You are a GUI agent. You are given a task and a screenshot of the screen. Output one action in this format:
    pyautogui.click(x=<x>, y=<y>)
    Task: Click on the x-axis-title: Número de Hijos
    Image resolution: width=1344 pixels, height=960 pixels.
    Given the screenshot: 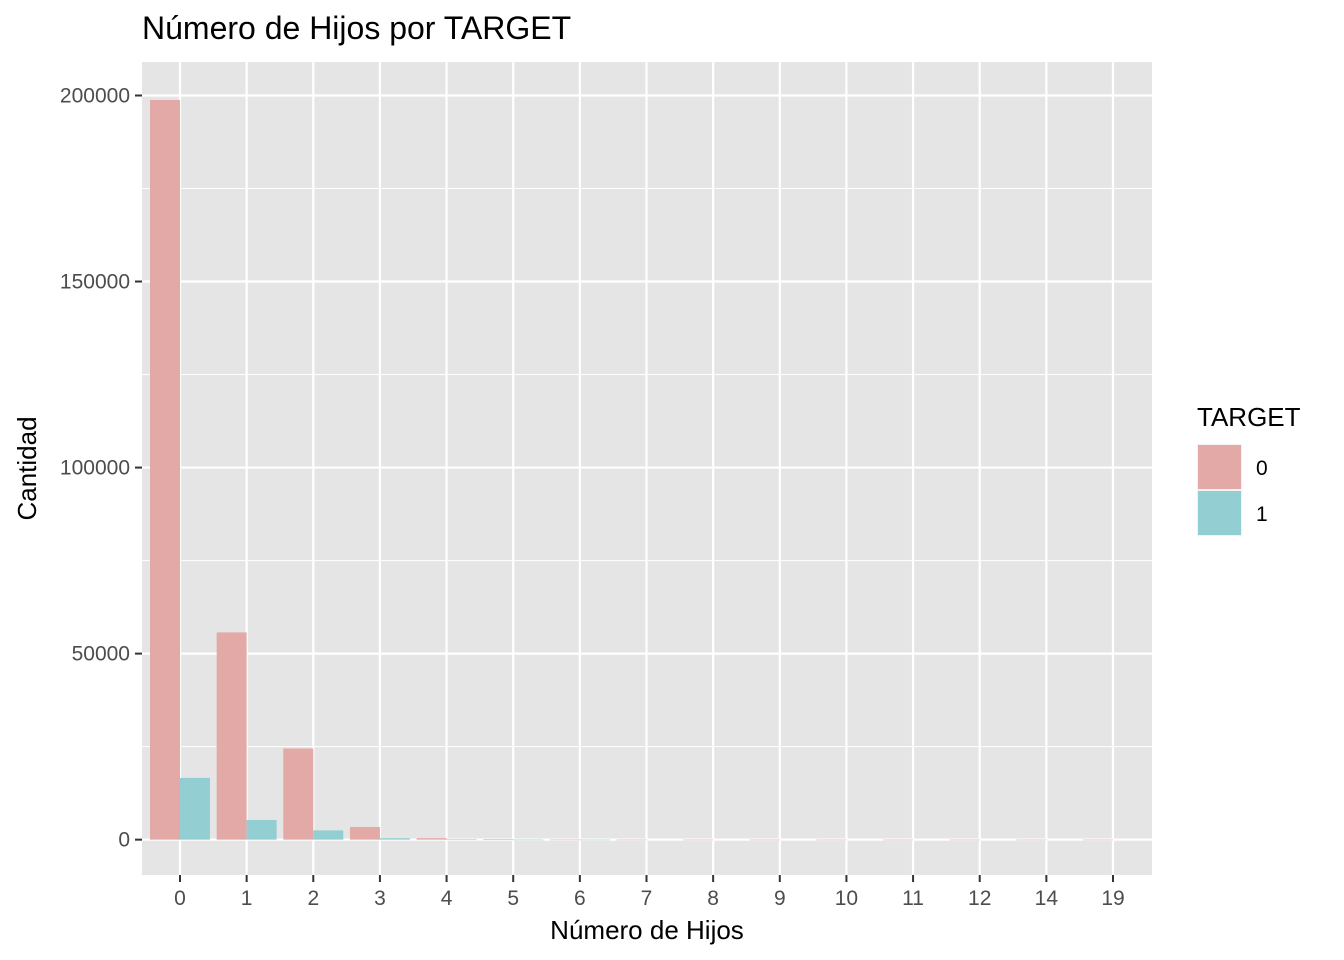 What is the action you would take?
    pyautogui.click(x=647, y=930)
    